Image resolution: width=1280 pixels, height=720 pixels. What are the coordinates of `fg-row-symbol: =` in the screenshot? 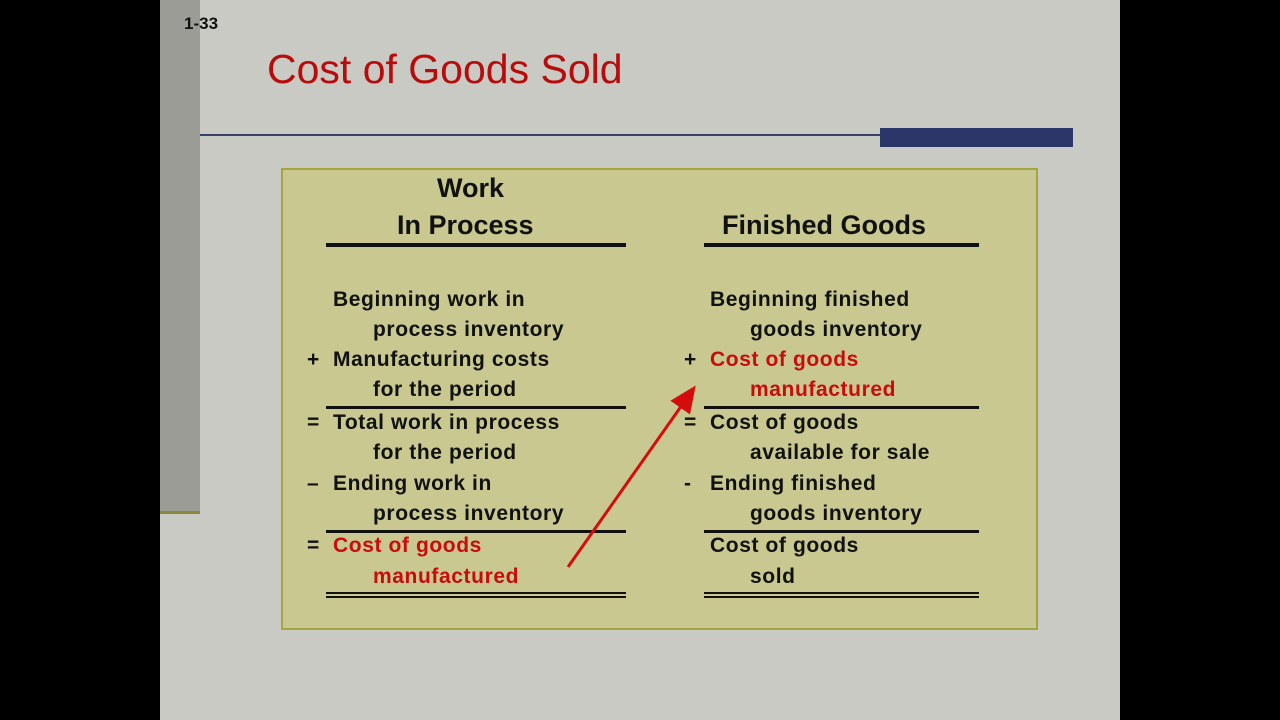 It's located at (690, 422).